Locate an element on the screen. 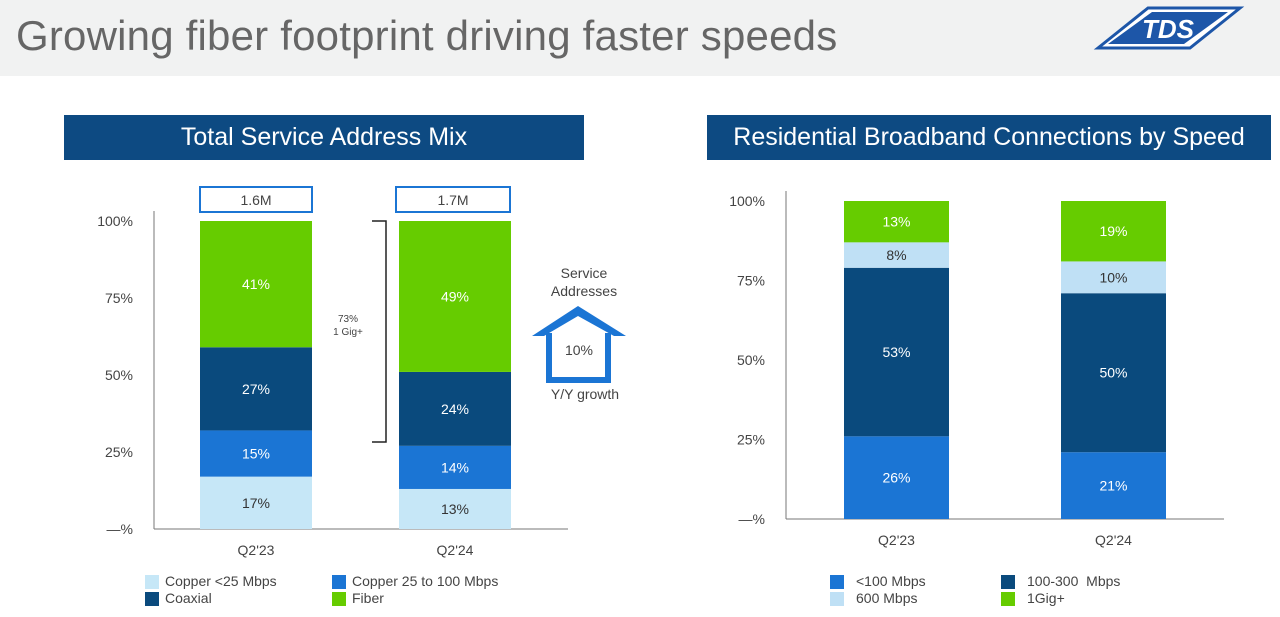  legend-label: 1Gig+ is located at coordinates (1046, 598).